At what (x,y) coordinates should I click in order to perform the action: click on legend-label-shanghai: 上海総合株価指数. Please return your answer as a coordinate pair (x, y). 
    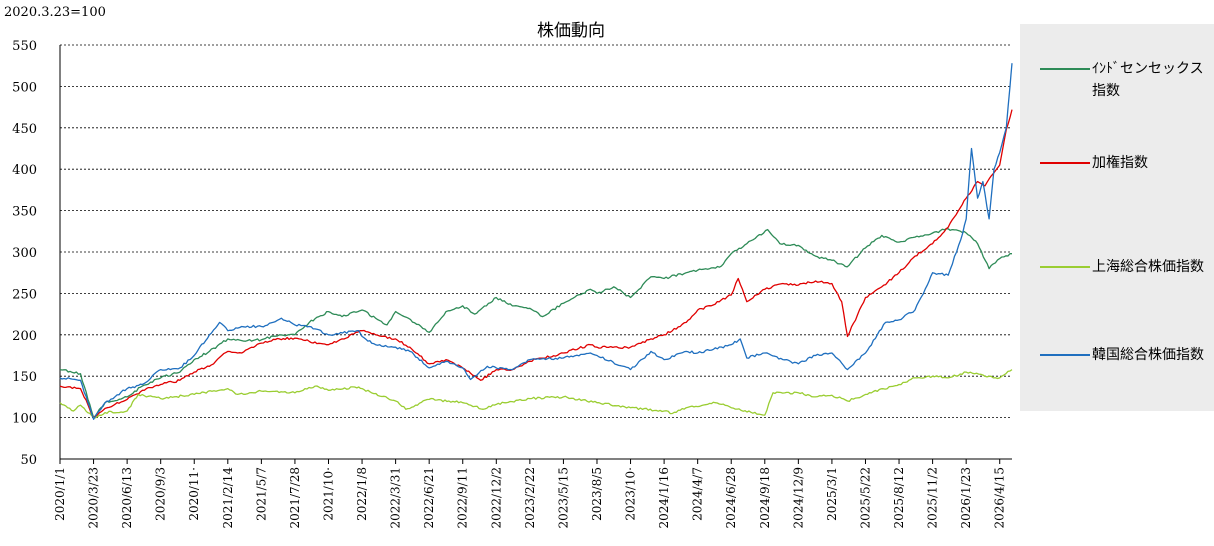
    Looking at the image, I should click on (1148, 267).